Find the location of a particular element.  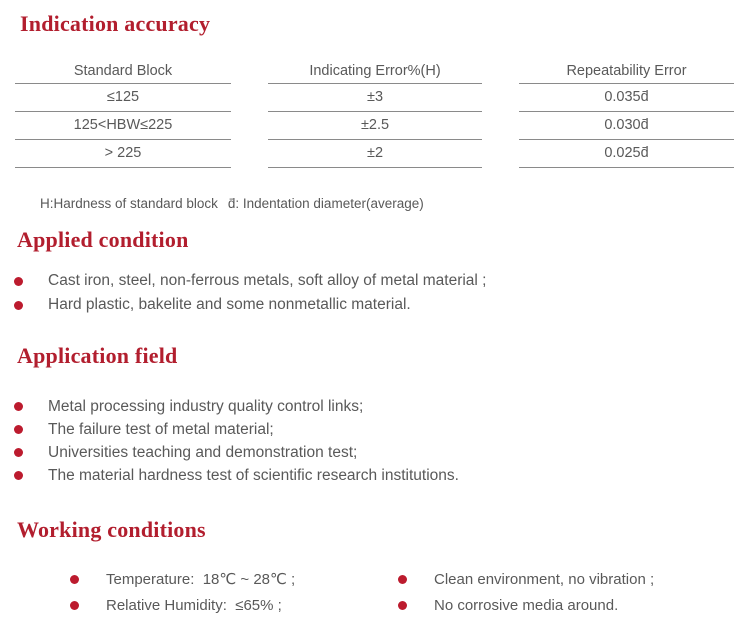

table-header-standard-block: Standard Block is located at coordinates (123, 72).